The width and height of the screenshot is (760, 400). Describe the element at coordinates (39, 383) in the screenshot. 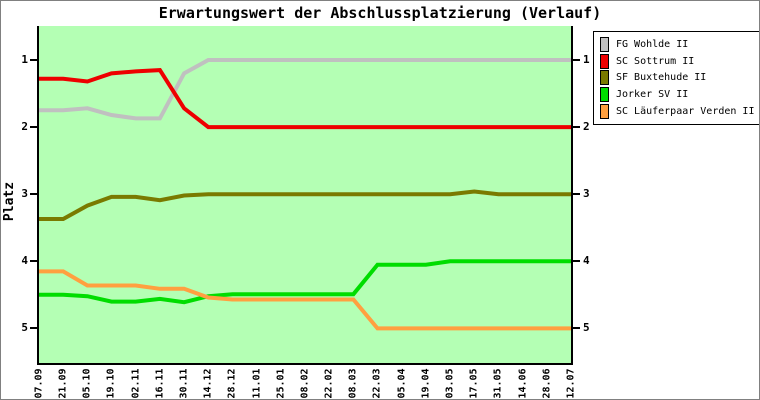

I see `x-tick-label-text: 07.09` at that location.